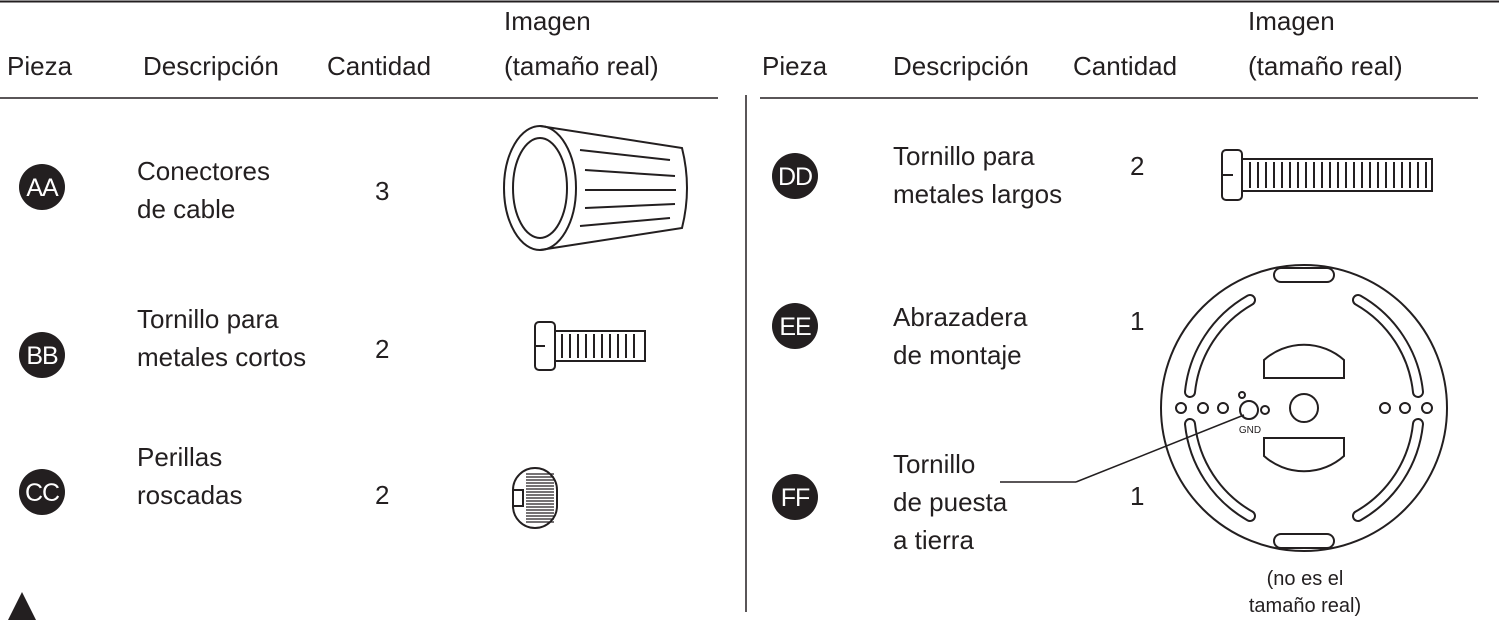  What do you see at coordinates (595, 188) in the screenshot?
I see `wire-connector-image` at bounding box center [595, 188].